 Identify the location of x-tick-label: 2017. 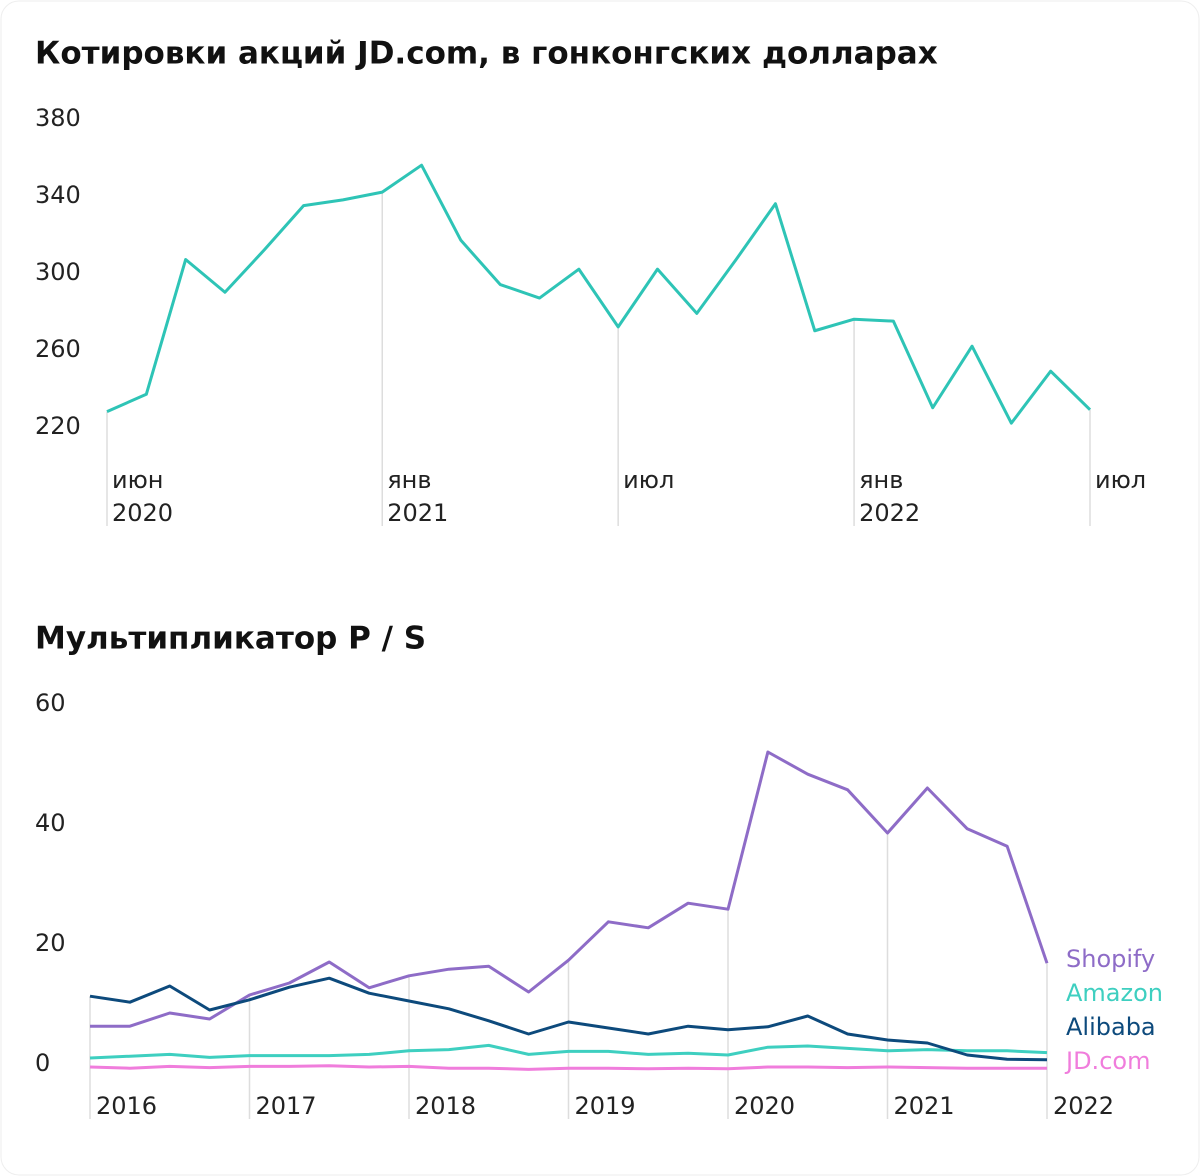
(286, 1106).